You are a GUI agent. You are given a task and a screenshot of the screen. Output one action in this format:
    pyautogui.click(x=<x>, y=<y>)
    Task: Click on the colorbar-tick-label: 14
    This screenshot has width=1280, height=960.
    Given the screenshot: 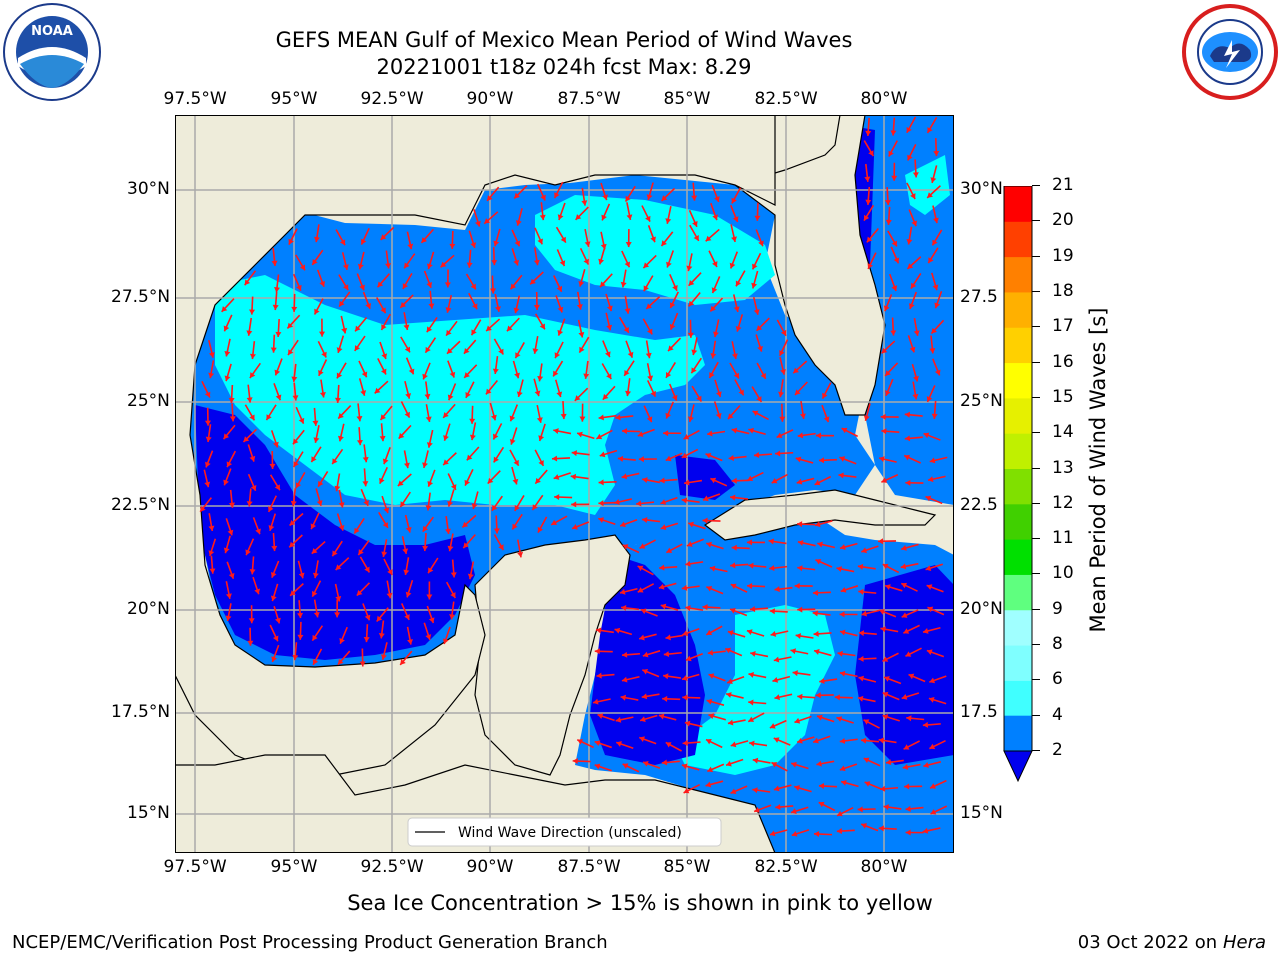 What is the action you would take?
    pyautogui.click(x=1063, y=432)
    